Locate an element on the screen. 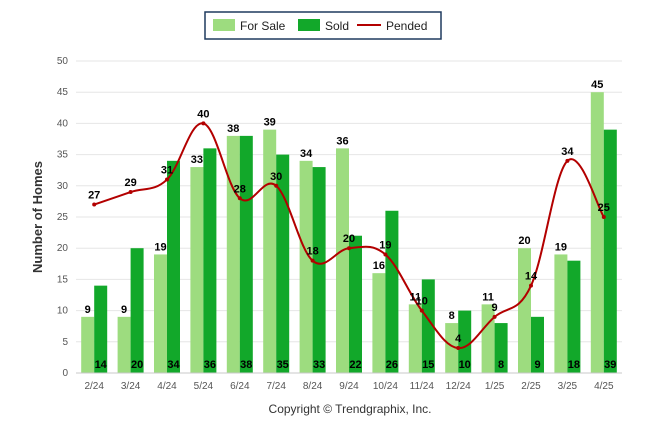 This screenshot has height=434, width=646. x-tick-label: 9/24 is located at coordinates (349, 386).